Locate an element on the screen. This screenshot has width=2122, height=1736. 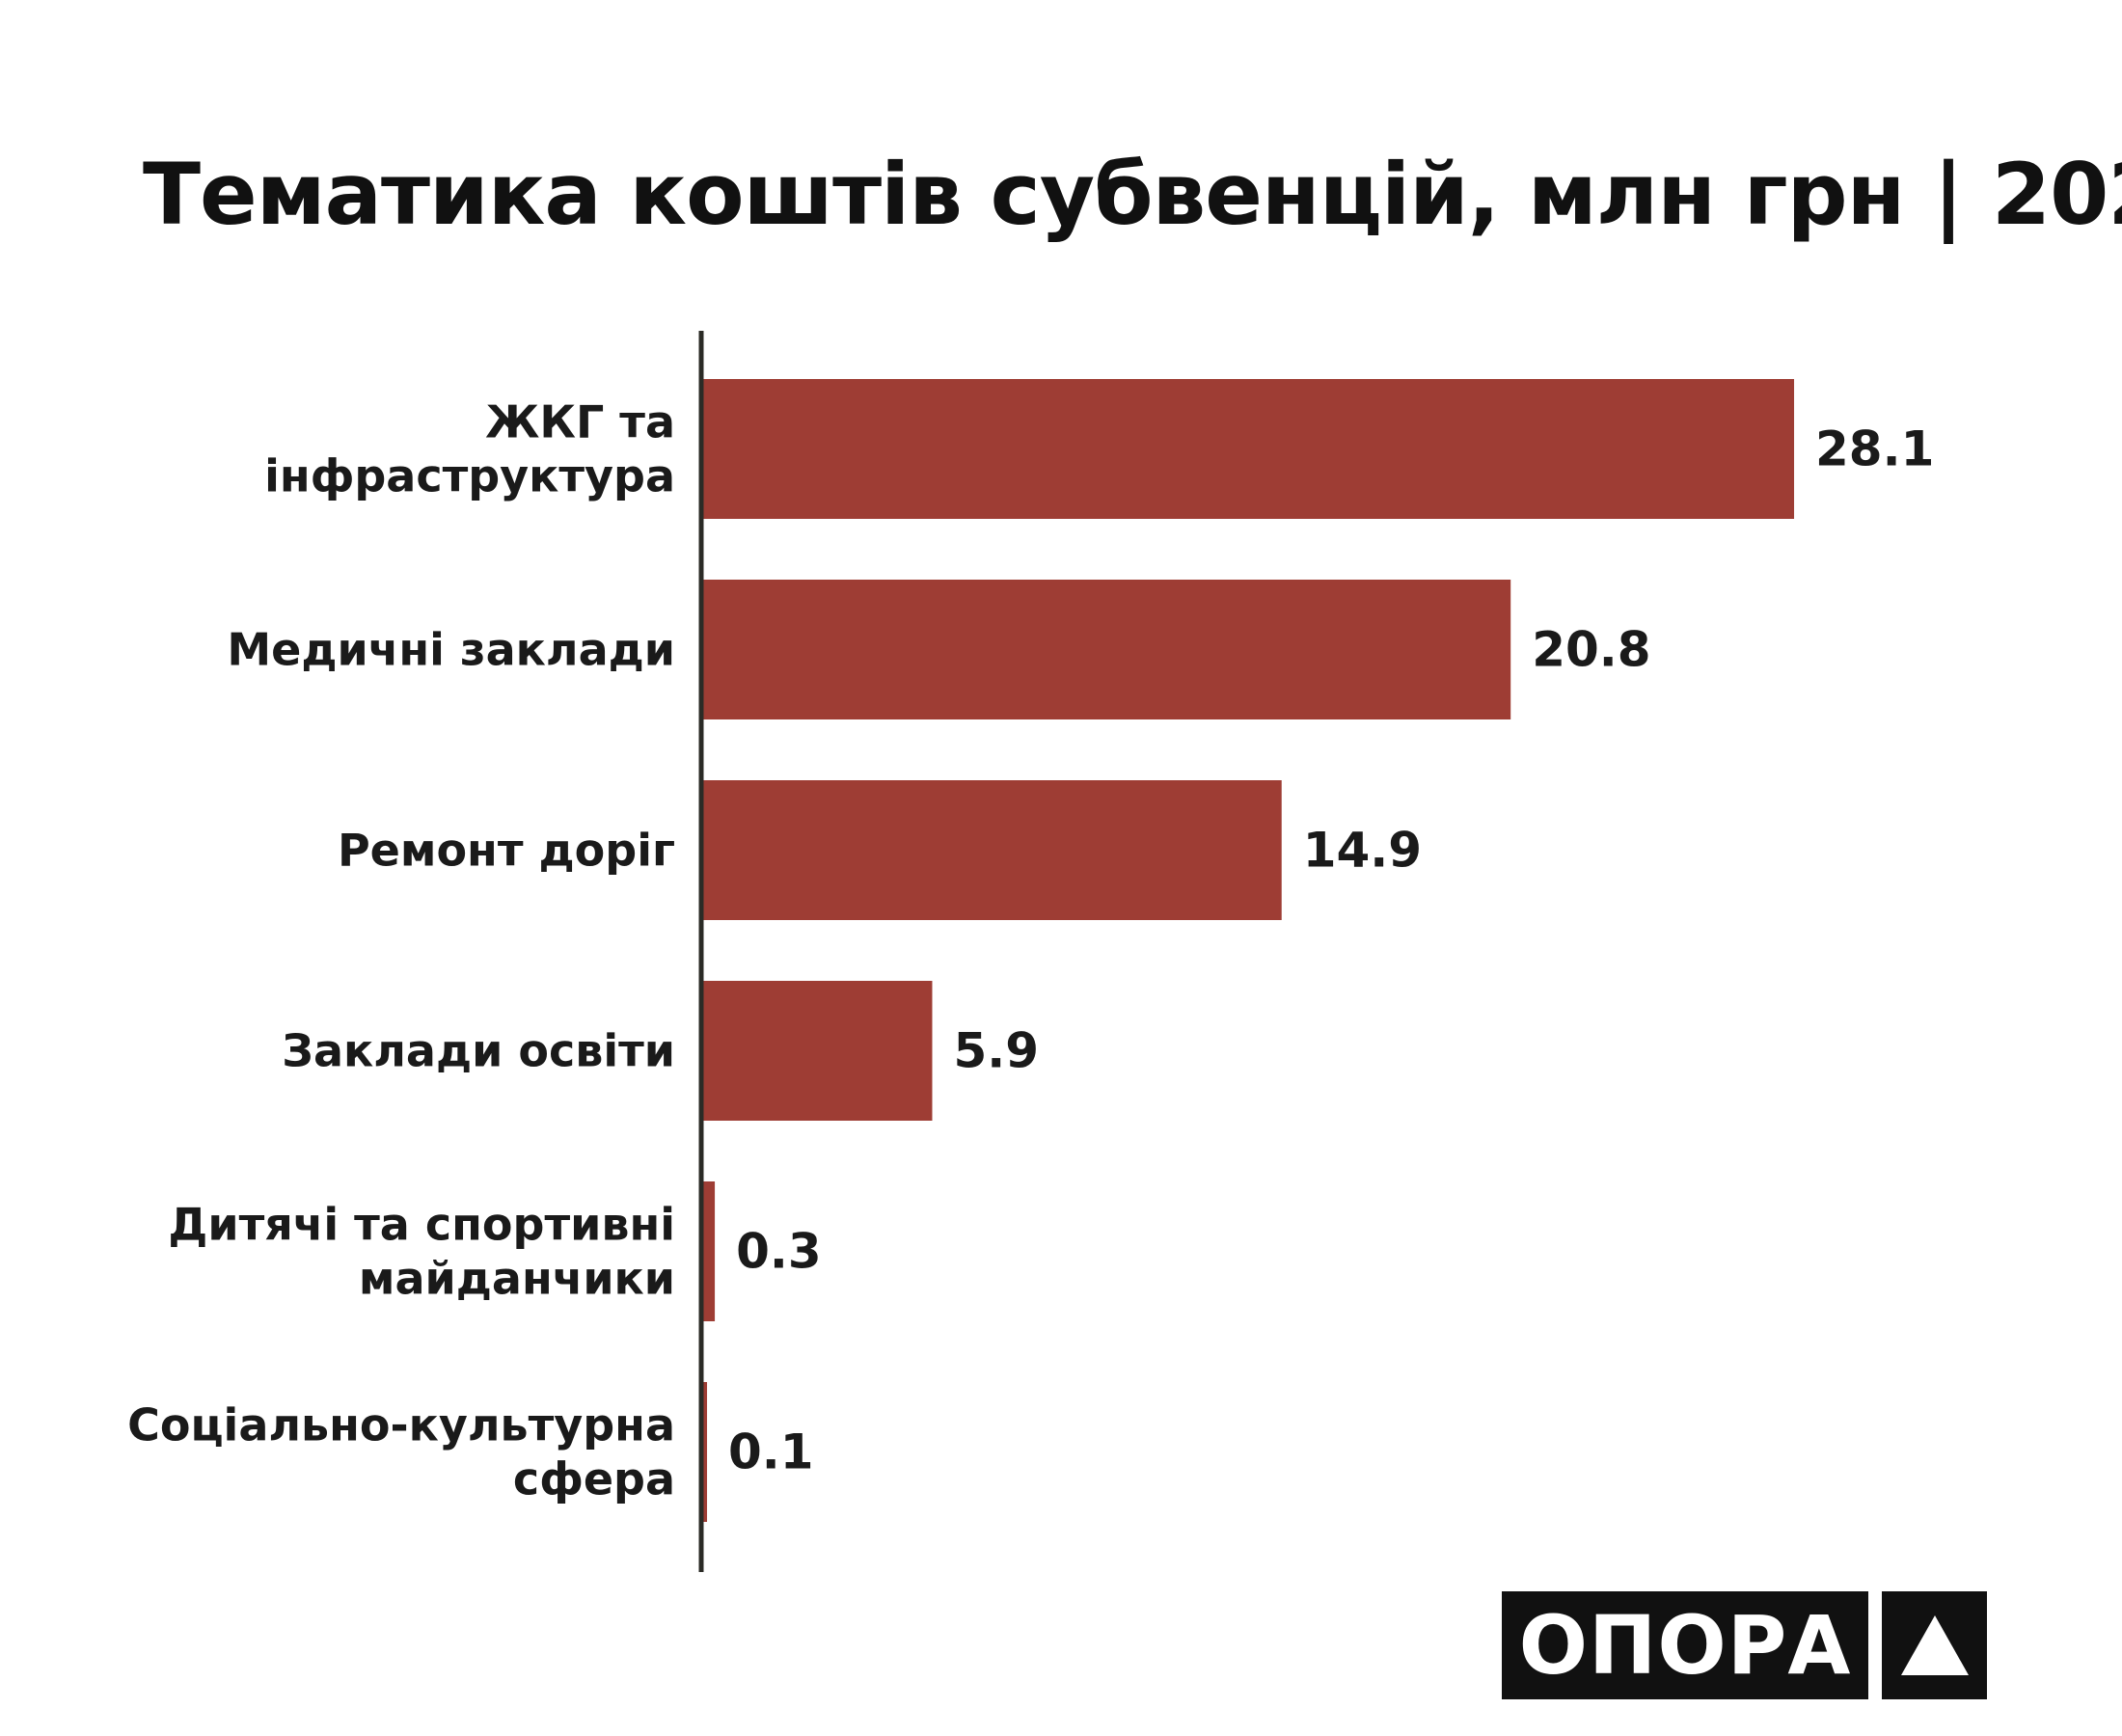
category-label-1: Медичні заклади is located at coordinates (451, 650).